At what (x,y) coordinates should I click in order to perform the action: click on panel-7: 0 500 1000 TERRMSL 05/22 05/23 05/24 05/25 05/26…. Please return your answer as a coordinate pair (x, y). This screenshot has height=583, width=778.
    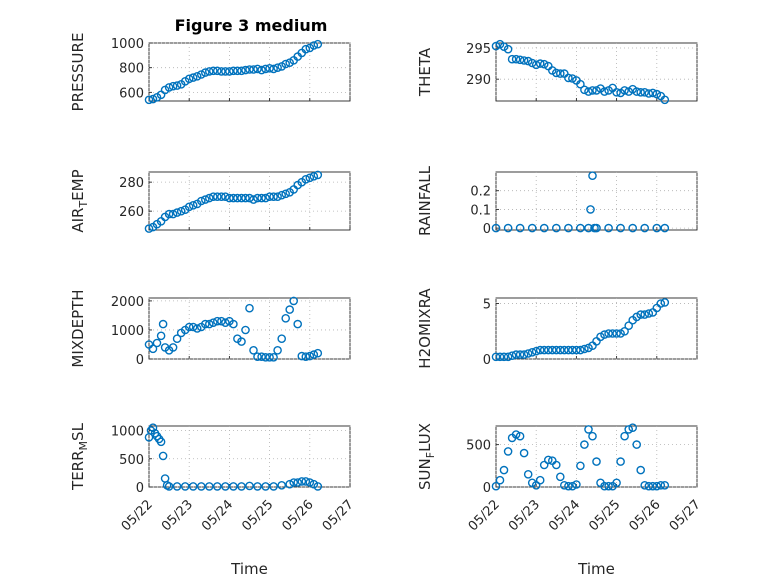
    Looking at the image, I should click on (213, 500).